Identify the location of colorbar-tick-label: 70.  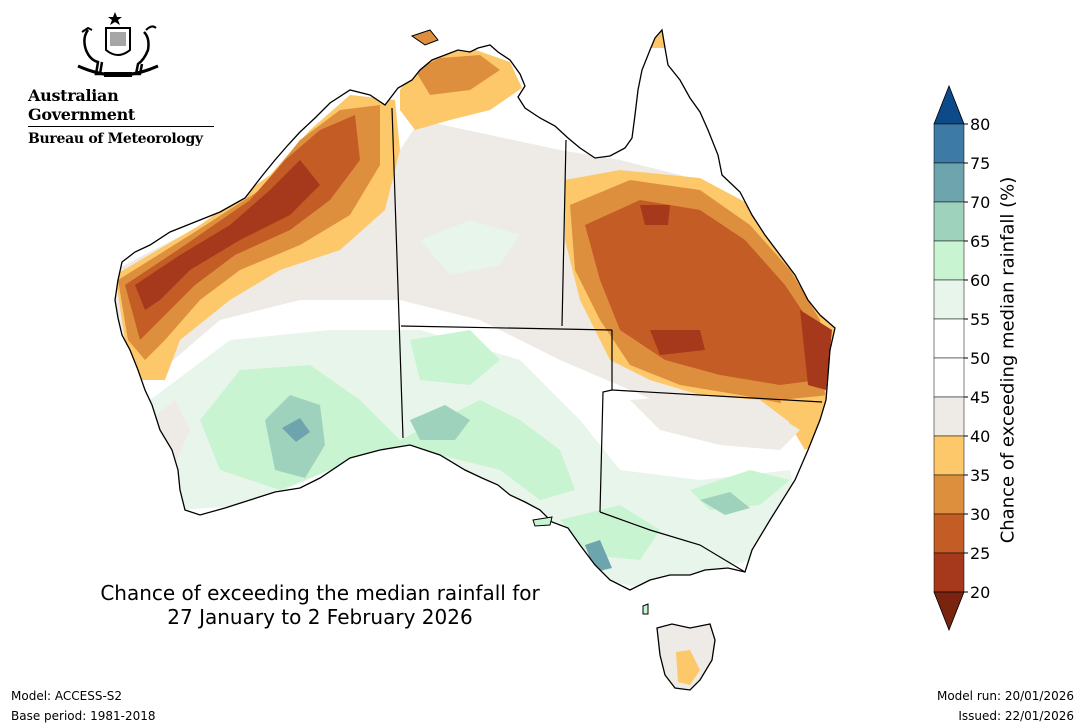
(980, 202).